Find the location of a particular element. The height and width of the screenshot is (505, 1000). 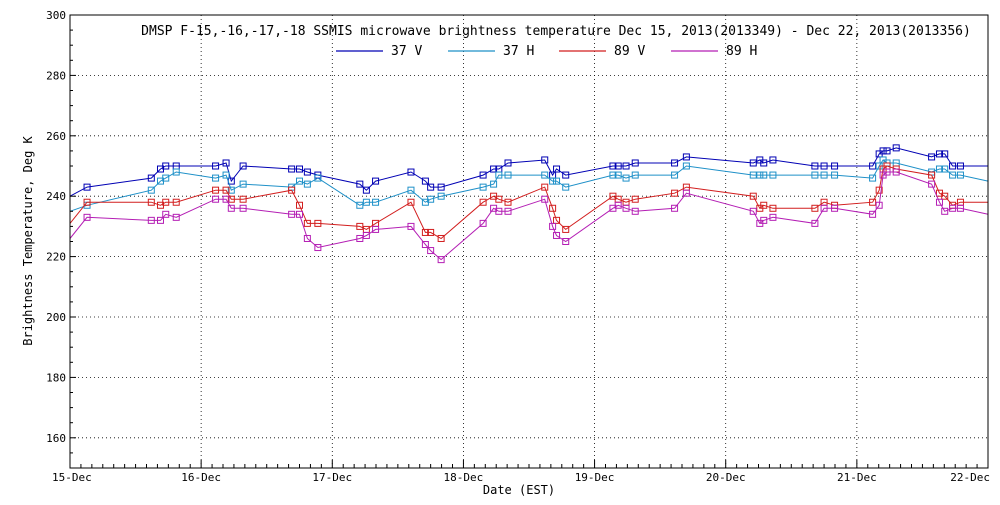

legend-item: 89 V is located at coordinates (602, 51).